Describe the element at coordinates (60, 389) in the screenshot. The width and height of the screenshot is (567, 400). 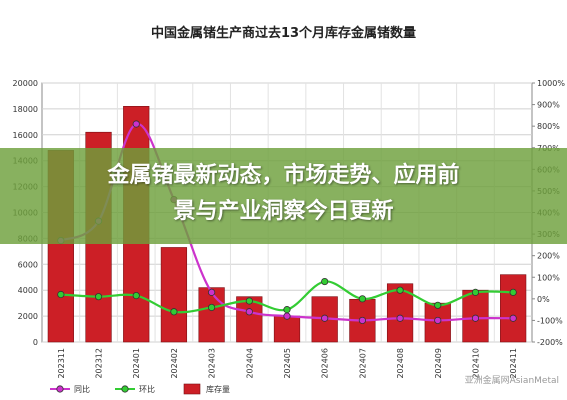
I see `legend-marker-同比` at that location.